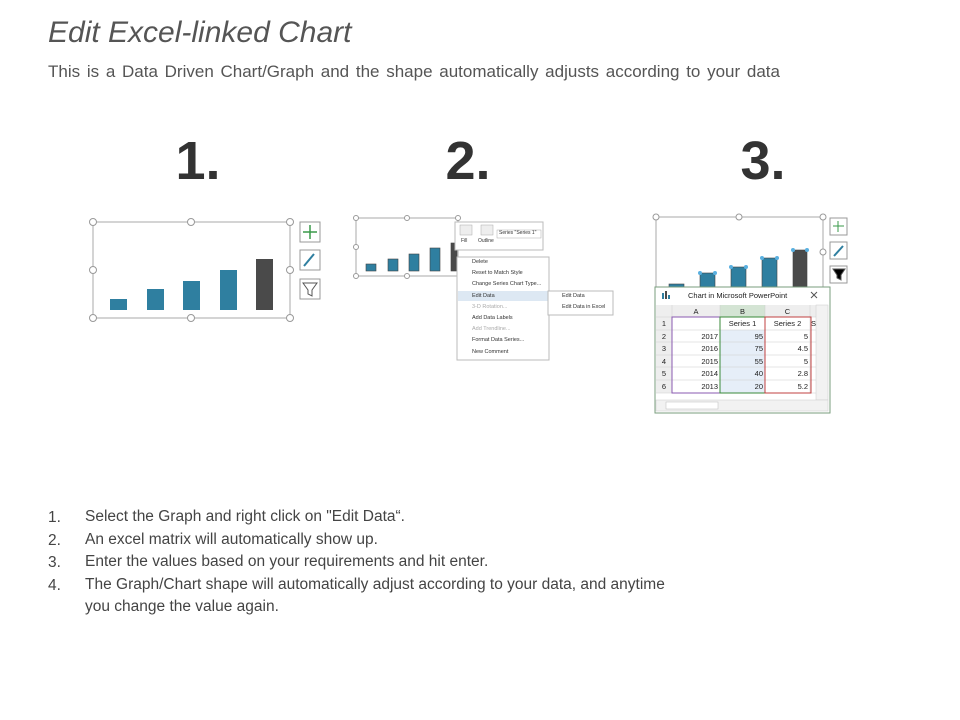 Image resolution: width=960 pixels, height=720 pixels. Describe the element at coordinates (573, 296) in the screenshot. I see `submenu-item: Edit Data` at that location.